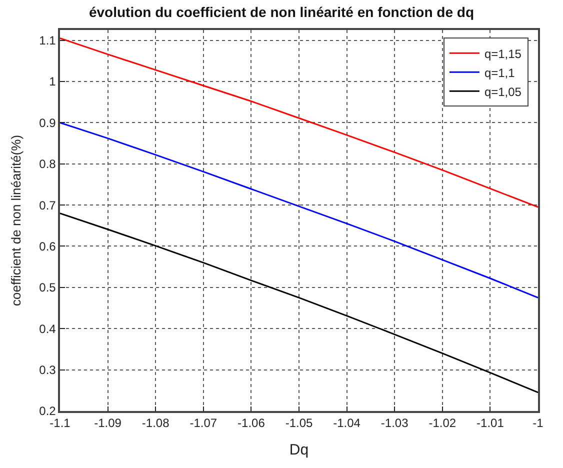  Describe the element at coordinates (60, 423) in the screenshot. I see `x-tick-label: -1.1` at that location.